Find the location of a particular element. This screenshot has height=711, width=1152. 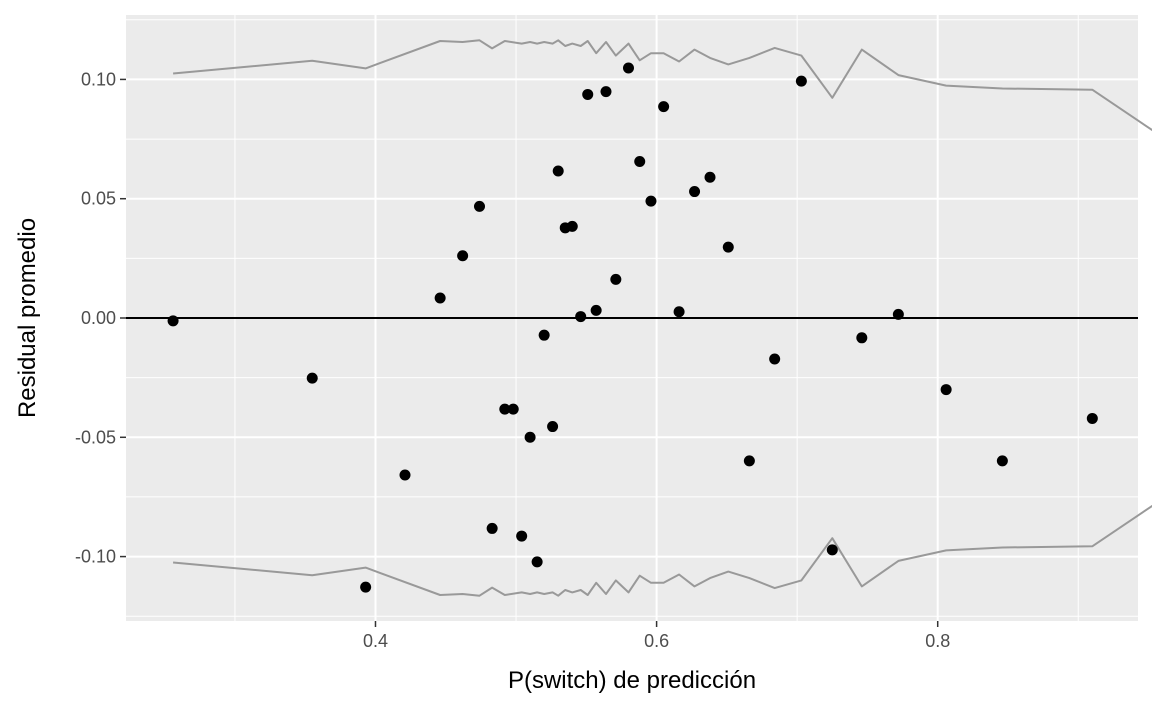

x-axis-ticks is located at coordinates (656, 624).